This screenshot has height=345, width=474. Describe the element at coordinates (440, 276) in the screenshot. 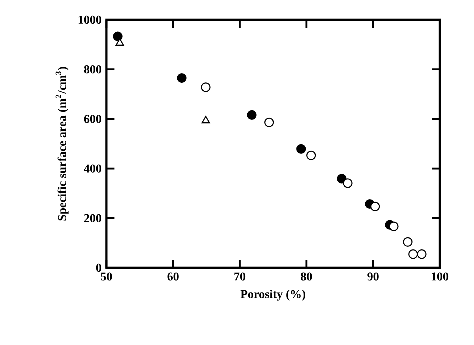

I see `x-tick-label: 100` at that location.